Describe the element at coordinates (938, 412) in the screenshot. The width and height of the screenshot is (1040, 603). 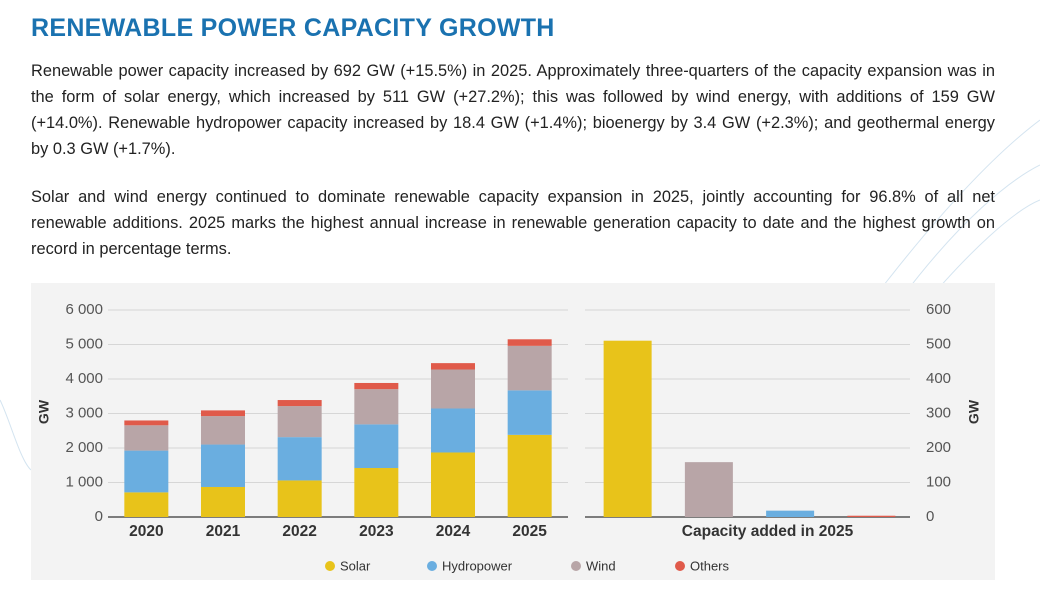
I see `y-tick-label: 300` at that location.